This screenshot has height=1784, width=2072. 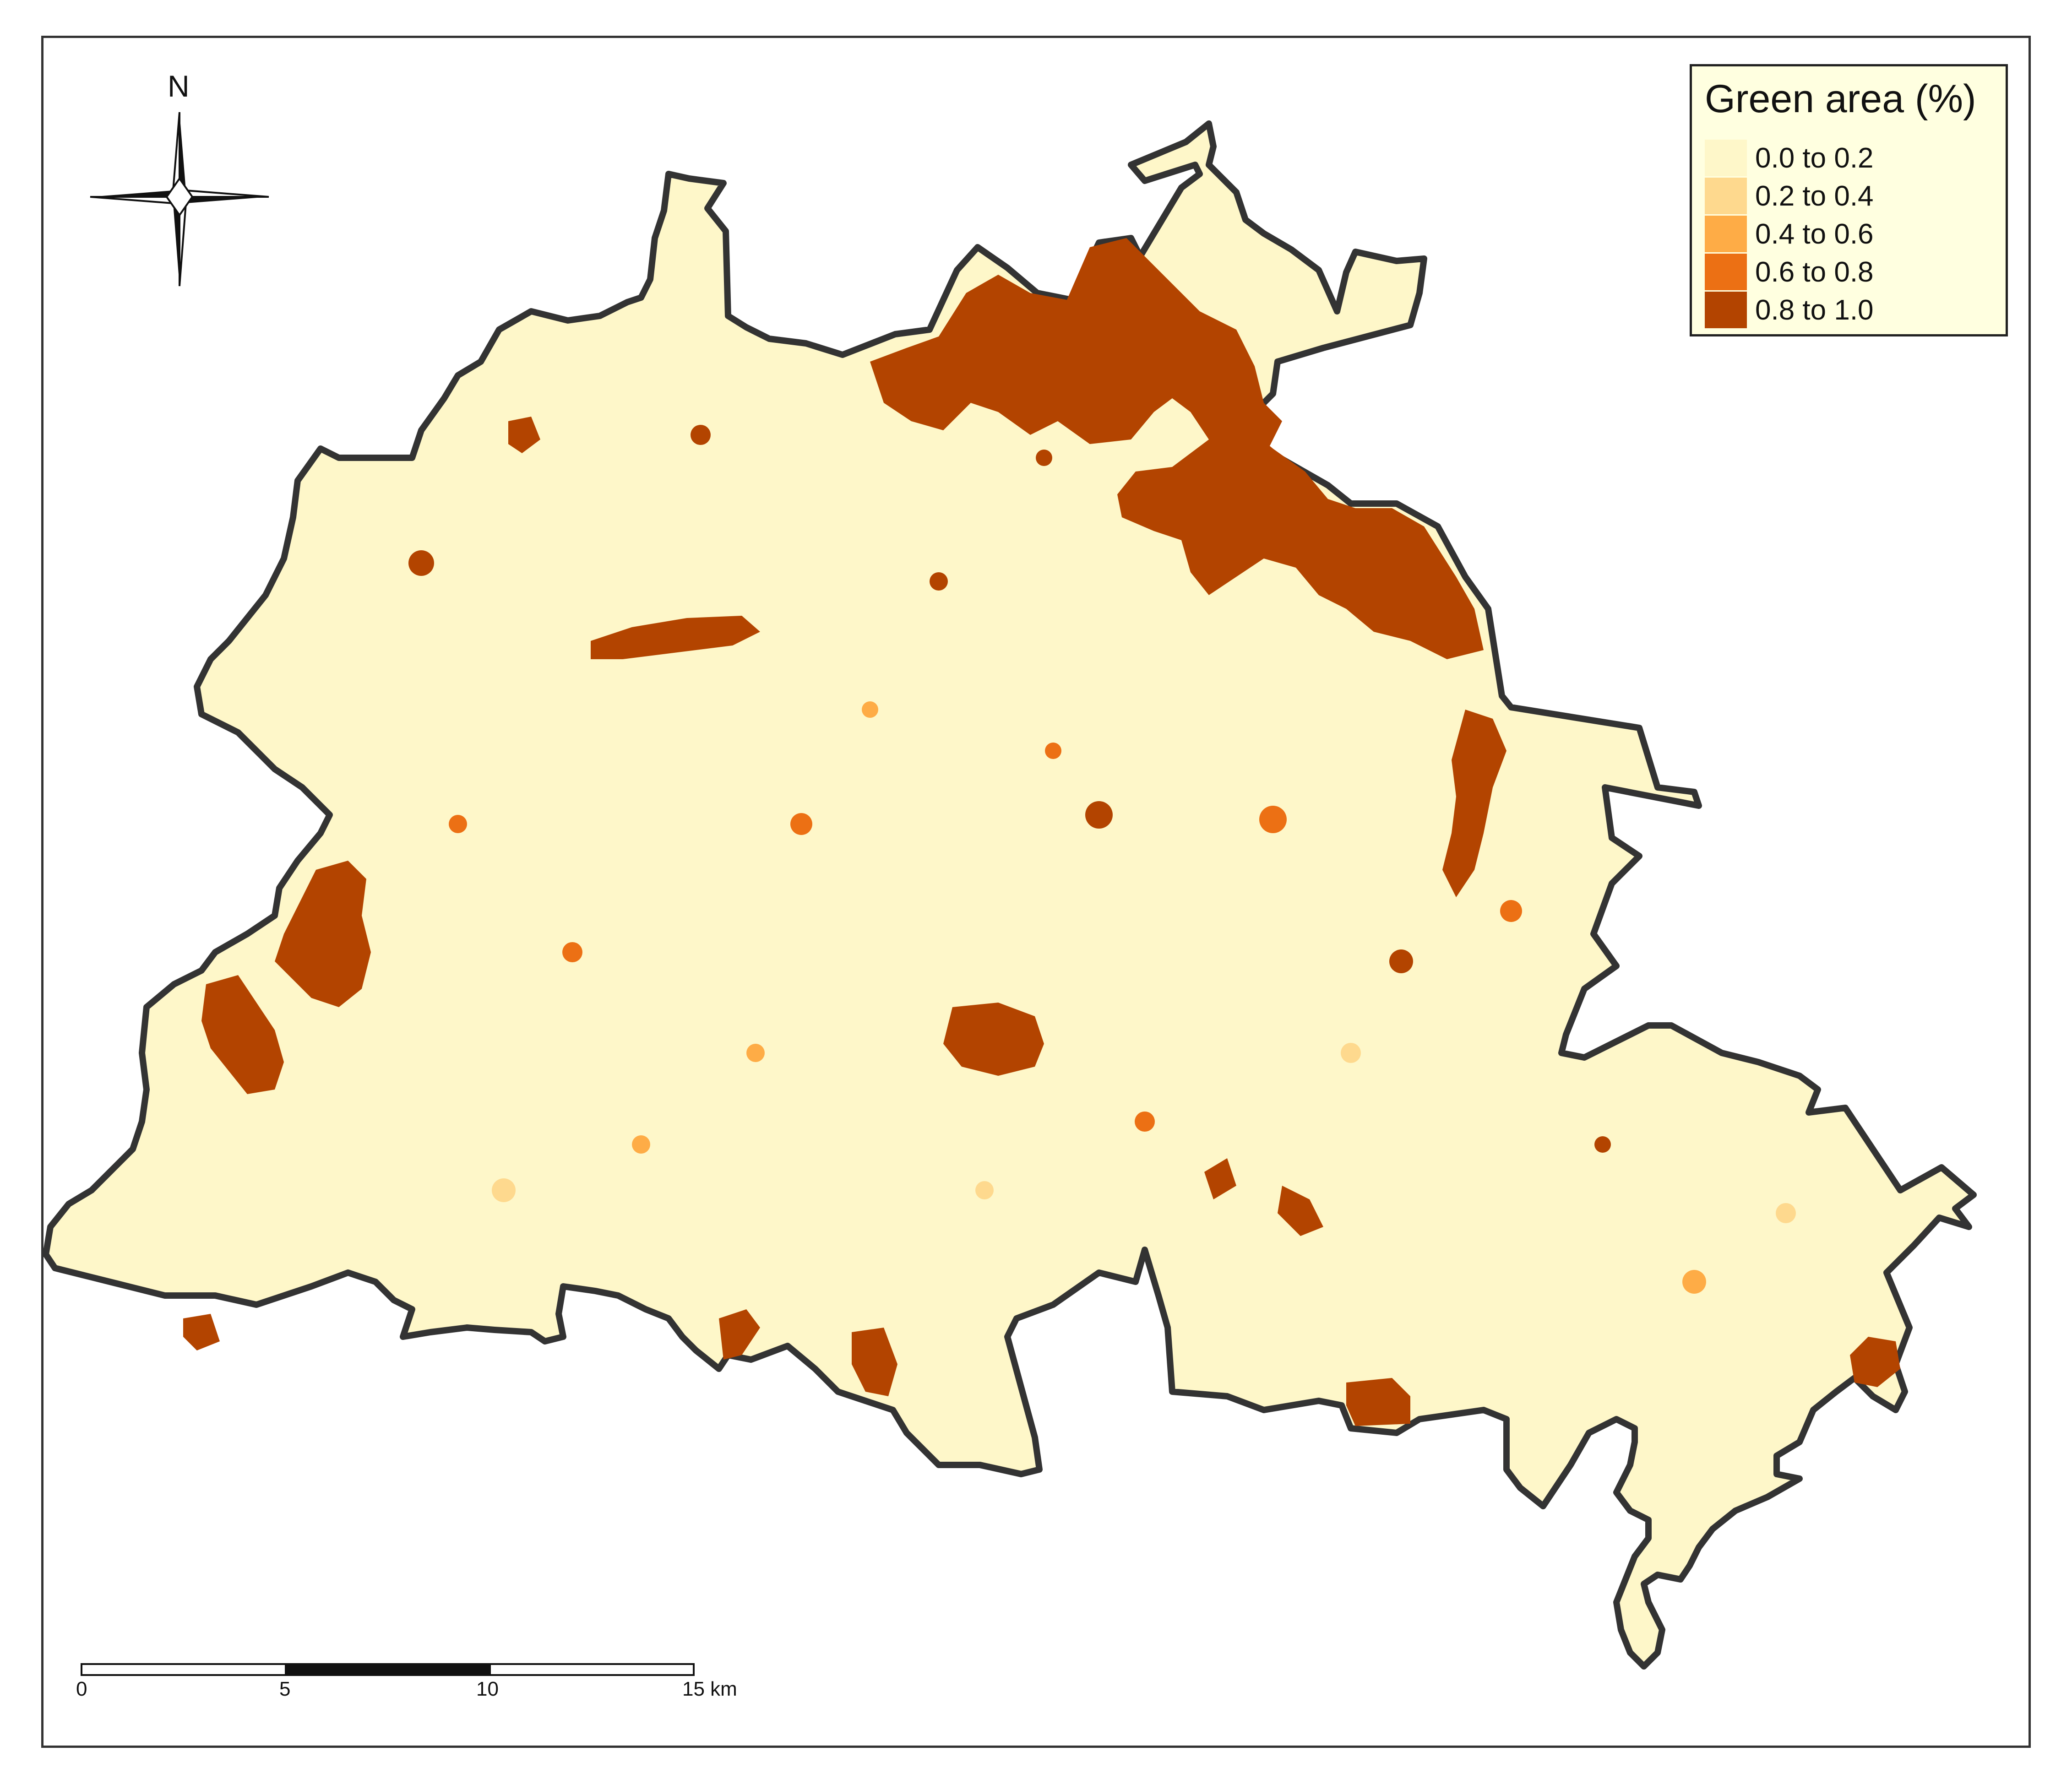 What do you see at coordinates (524, 435) in the screenshot?
I see `northwest-patch` at bounding box center [524, 435].